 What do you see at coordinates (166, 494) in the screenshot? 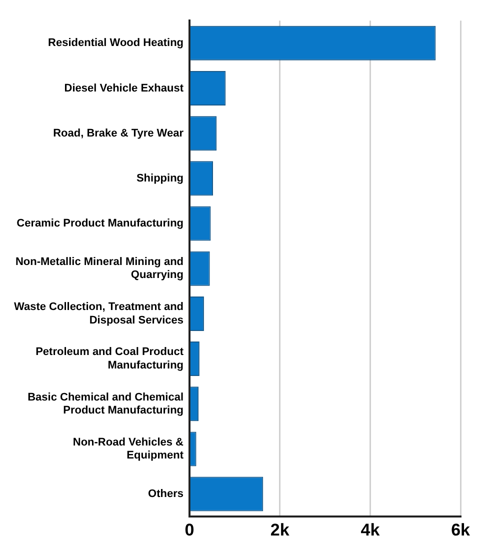
I see `y-tick-label: Others` at bounding box center [166, 494].